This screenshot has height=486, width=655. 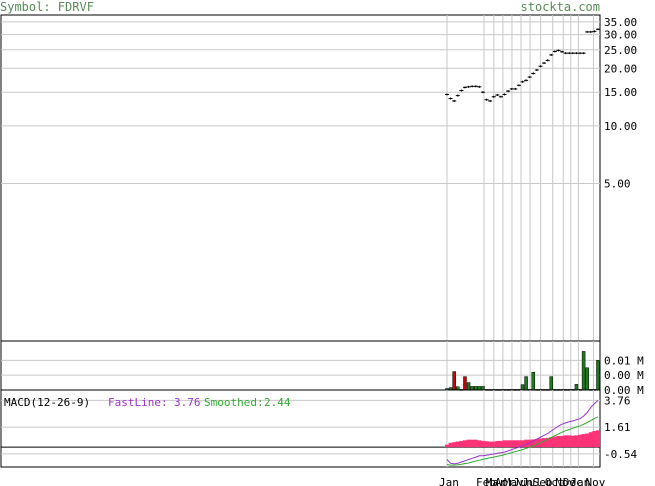 What do you see at coordinates (300, 365) in the screenshot?
I see `volume-frame` at bounding box center [300, 365].